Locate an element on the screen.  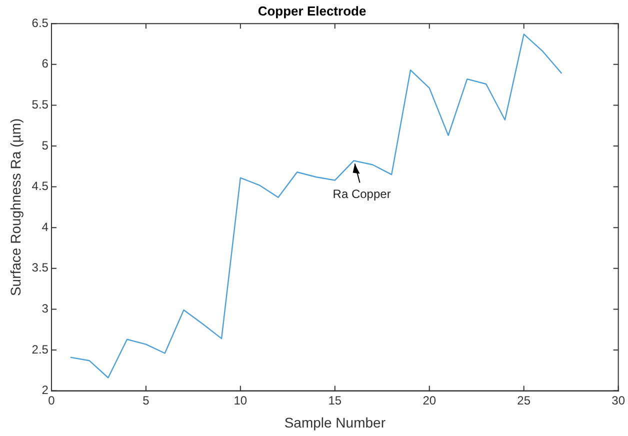
annotation: Ra Copper is located at coordinates (361, 194).